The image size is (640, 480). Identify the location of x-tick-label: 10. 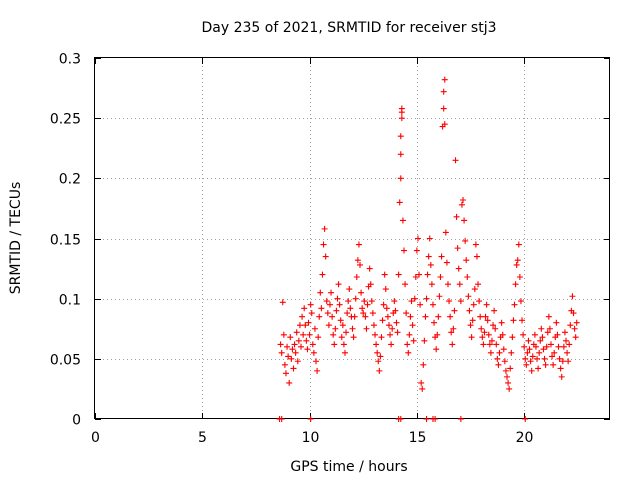
(311, 438).